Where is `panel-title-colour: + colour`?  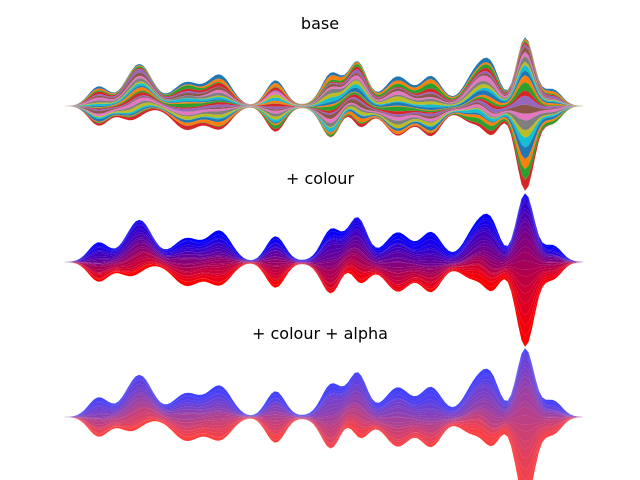 panel-title-colour: + colour is located at coordinates (320, 178).